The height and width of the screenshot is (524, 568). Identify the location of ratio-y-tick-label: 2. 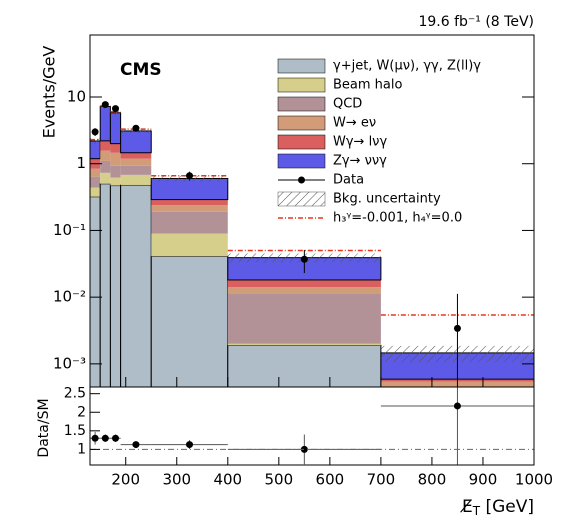
(81, 412).